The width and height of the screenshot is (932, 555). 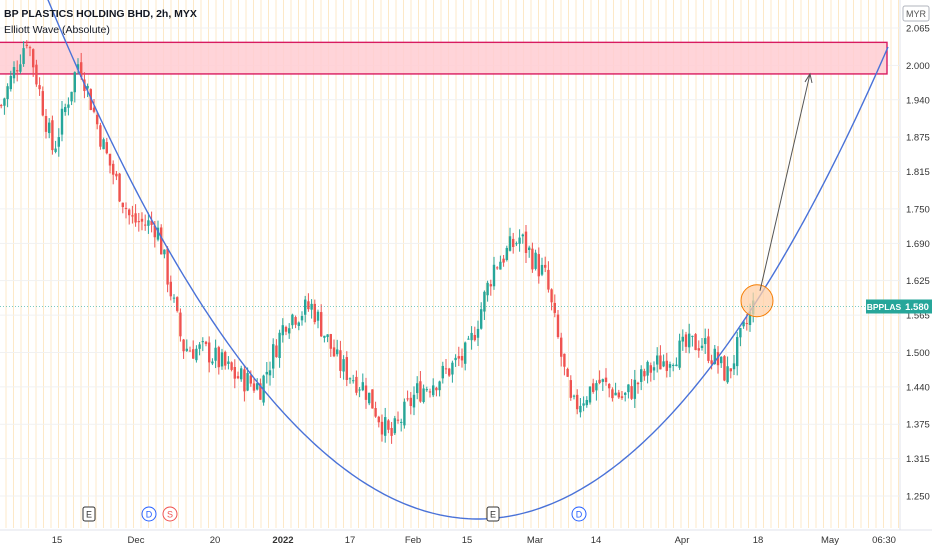 What do you see at coordinates (89, 515) in the screenshot?
I see `event-marker-letter: E` at bounding box center [89, 515].